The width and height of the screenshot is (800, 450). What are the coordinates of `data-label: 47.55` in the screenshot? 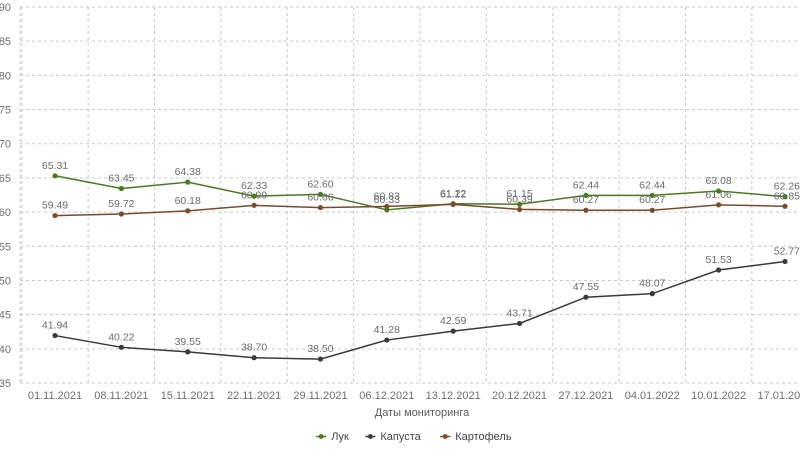 It's located at (586, 287).